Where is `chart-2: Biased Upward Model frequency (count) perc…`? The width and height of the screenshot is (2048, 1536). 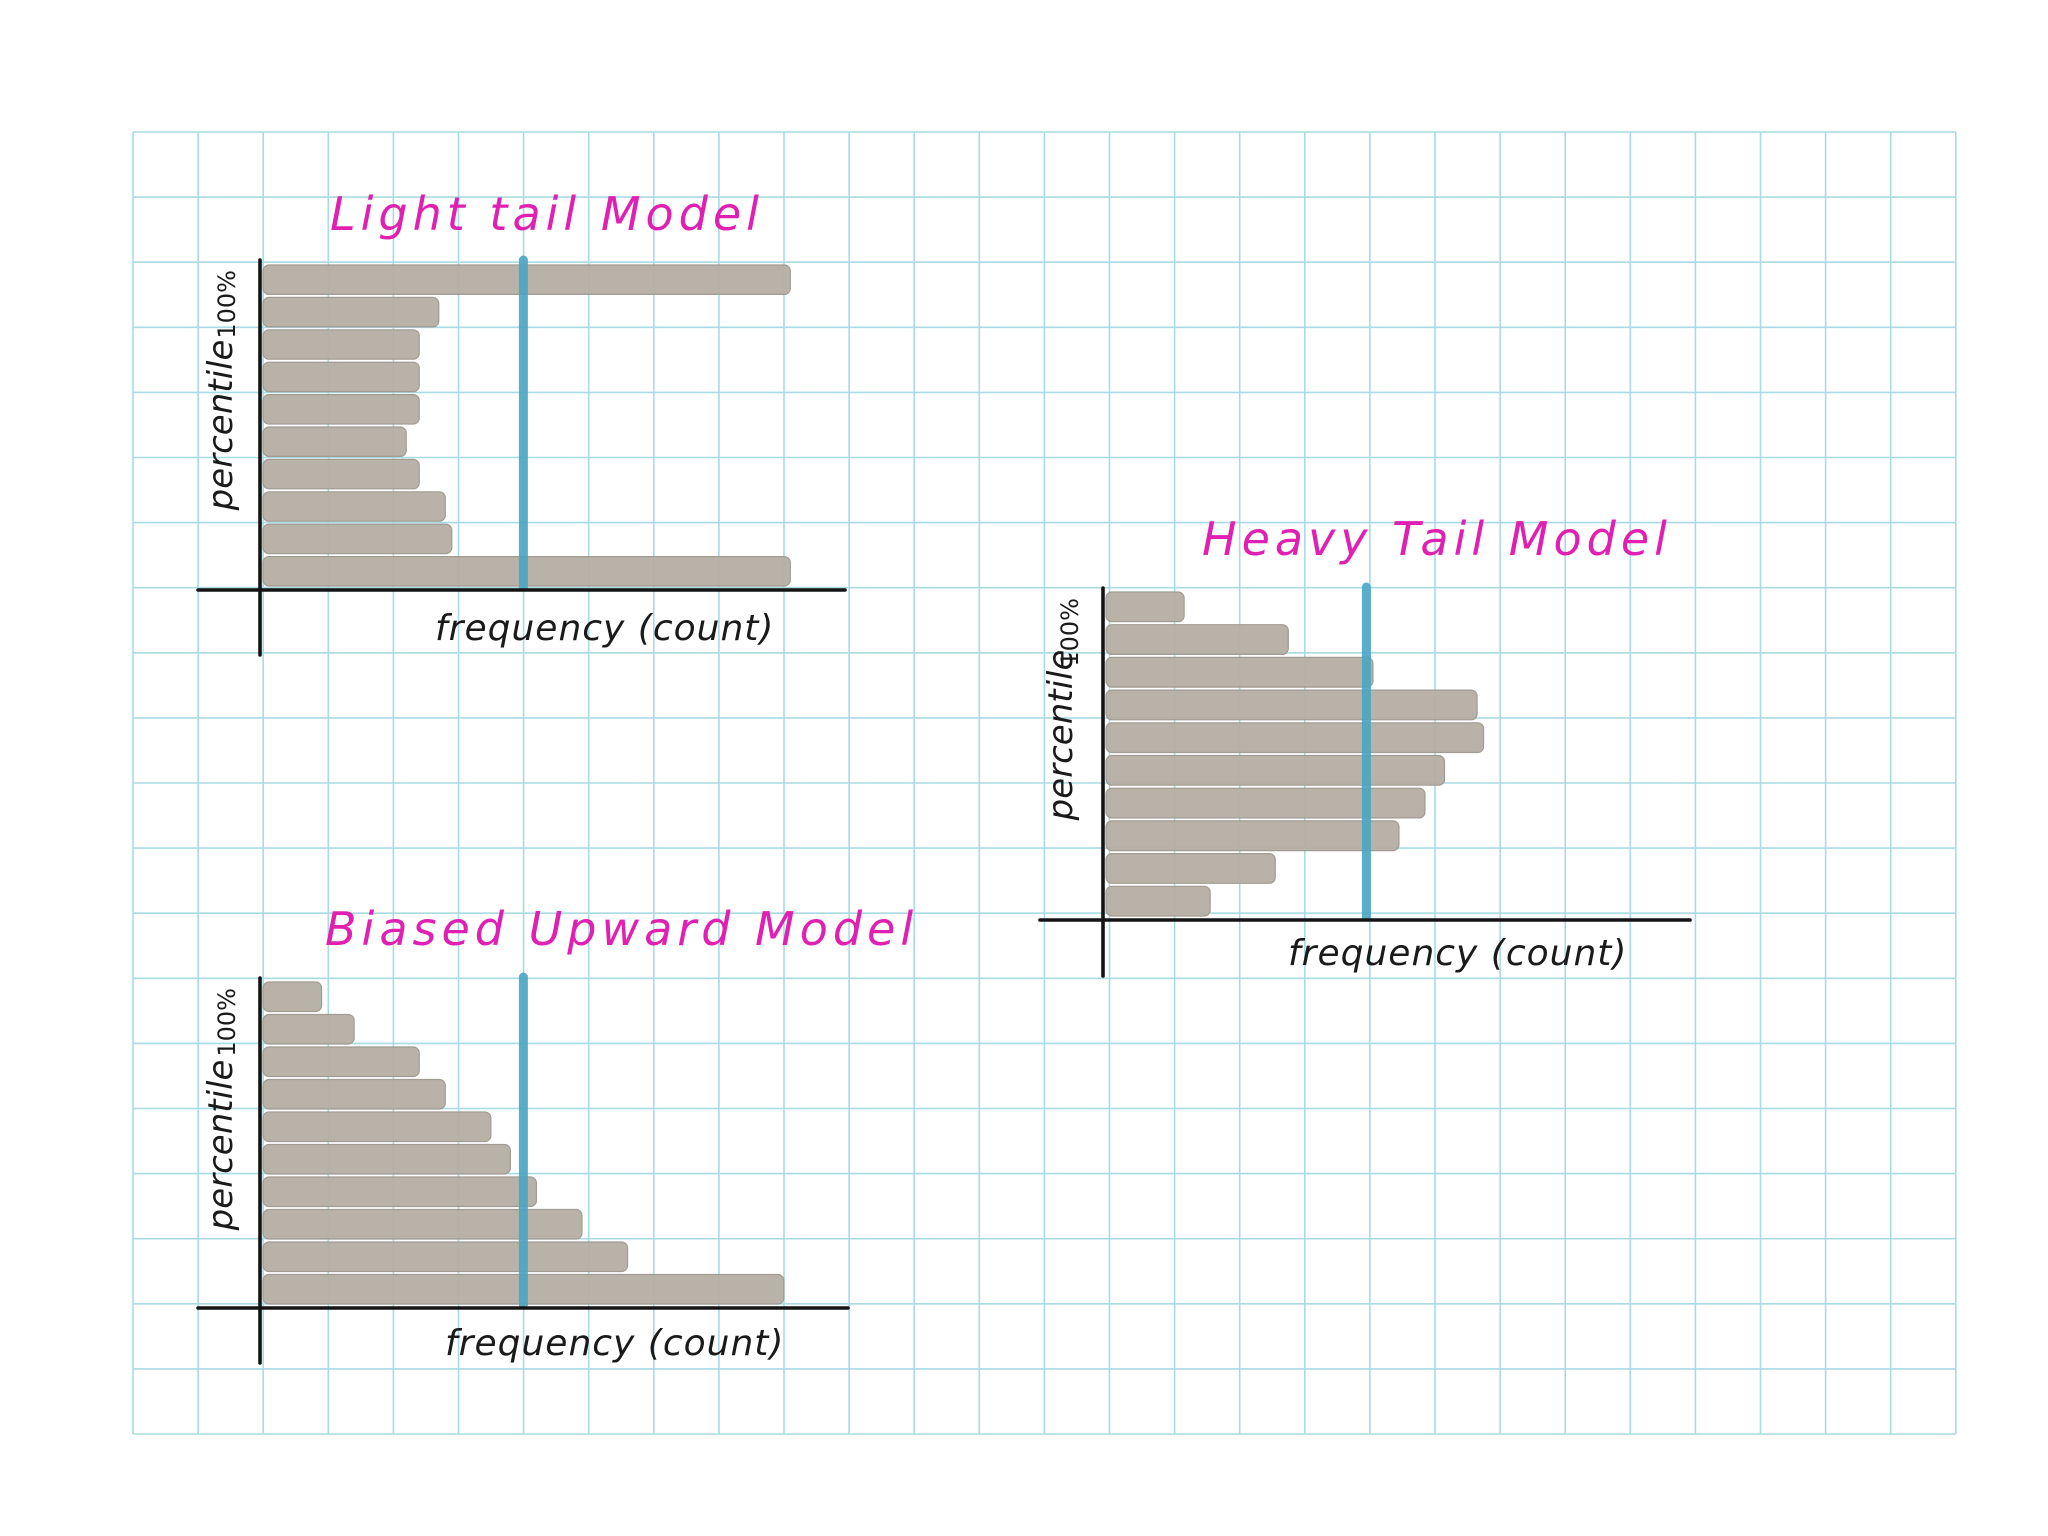 chart-2: Biased Upward Model frequency (count) perc… is located at coordinates (557, 1133).